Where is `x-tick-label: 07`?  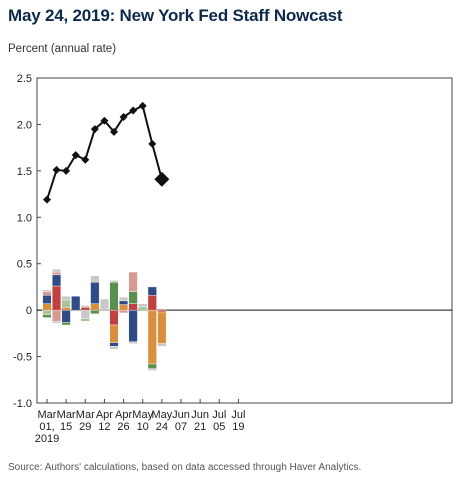
x-tick-label: 07 is located at coordinates (181, 427).